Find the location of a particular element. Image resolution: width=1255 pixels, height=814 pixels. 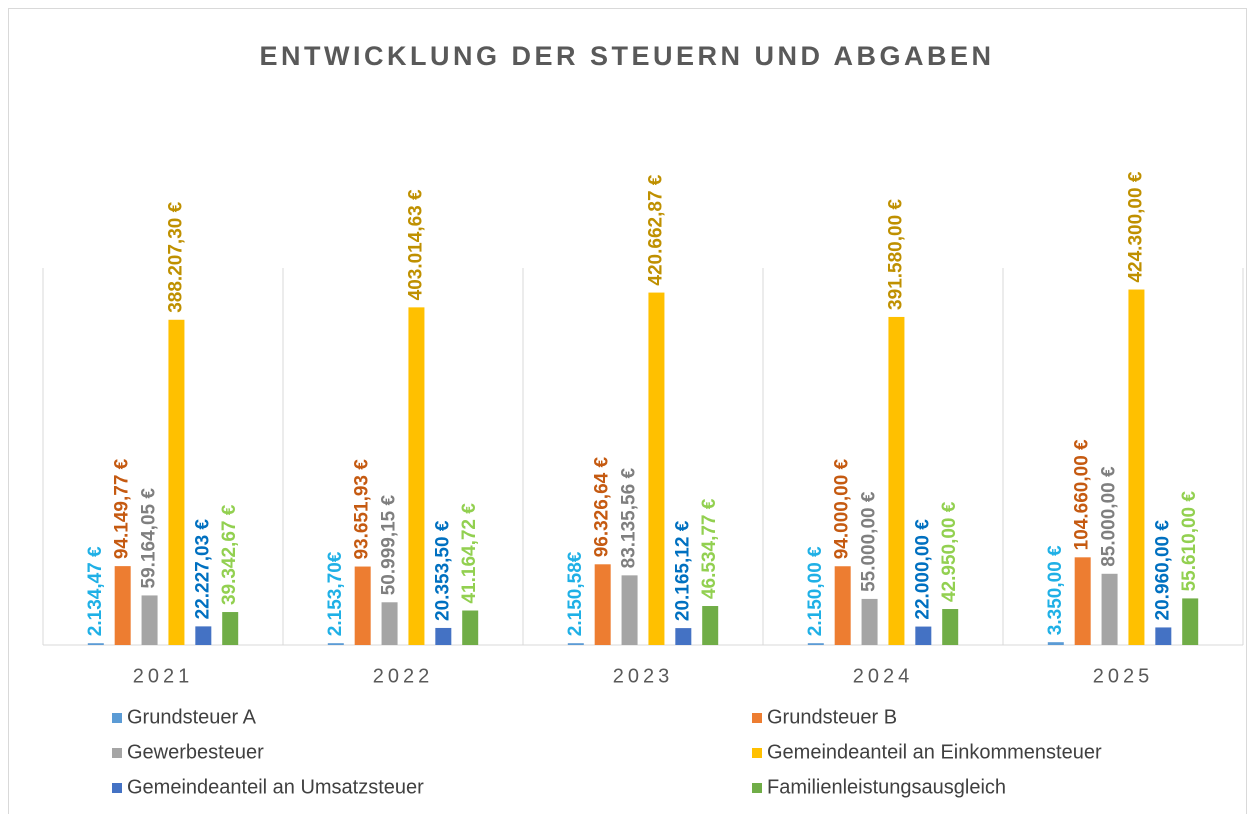

data-label: 59.164,05 € is located at coordinates (149, 538).